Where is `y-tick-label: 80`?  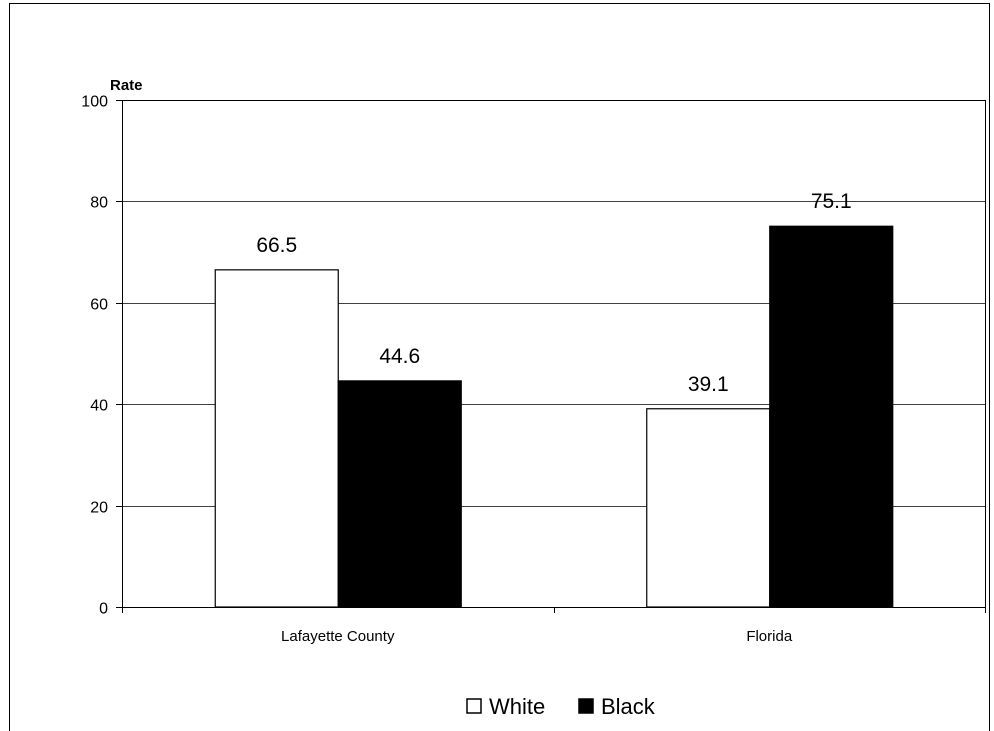 y-tick-label: 80 is located at coordinates (99, 203).